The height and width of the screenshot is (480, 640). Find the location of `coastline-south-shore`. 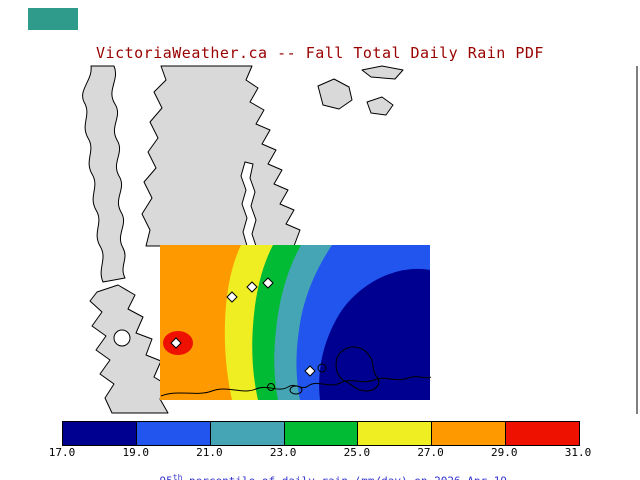

coastline-south-shore is located at coordinates (296, 386).